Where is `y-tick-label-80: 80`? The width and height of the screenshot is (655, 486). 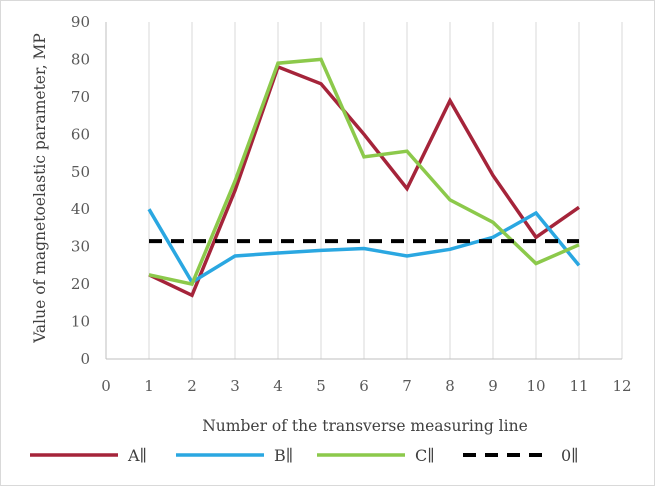
y-tick-label-80: 80 is located at coordinates (80, 59).